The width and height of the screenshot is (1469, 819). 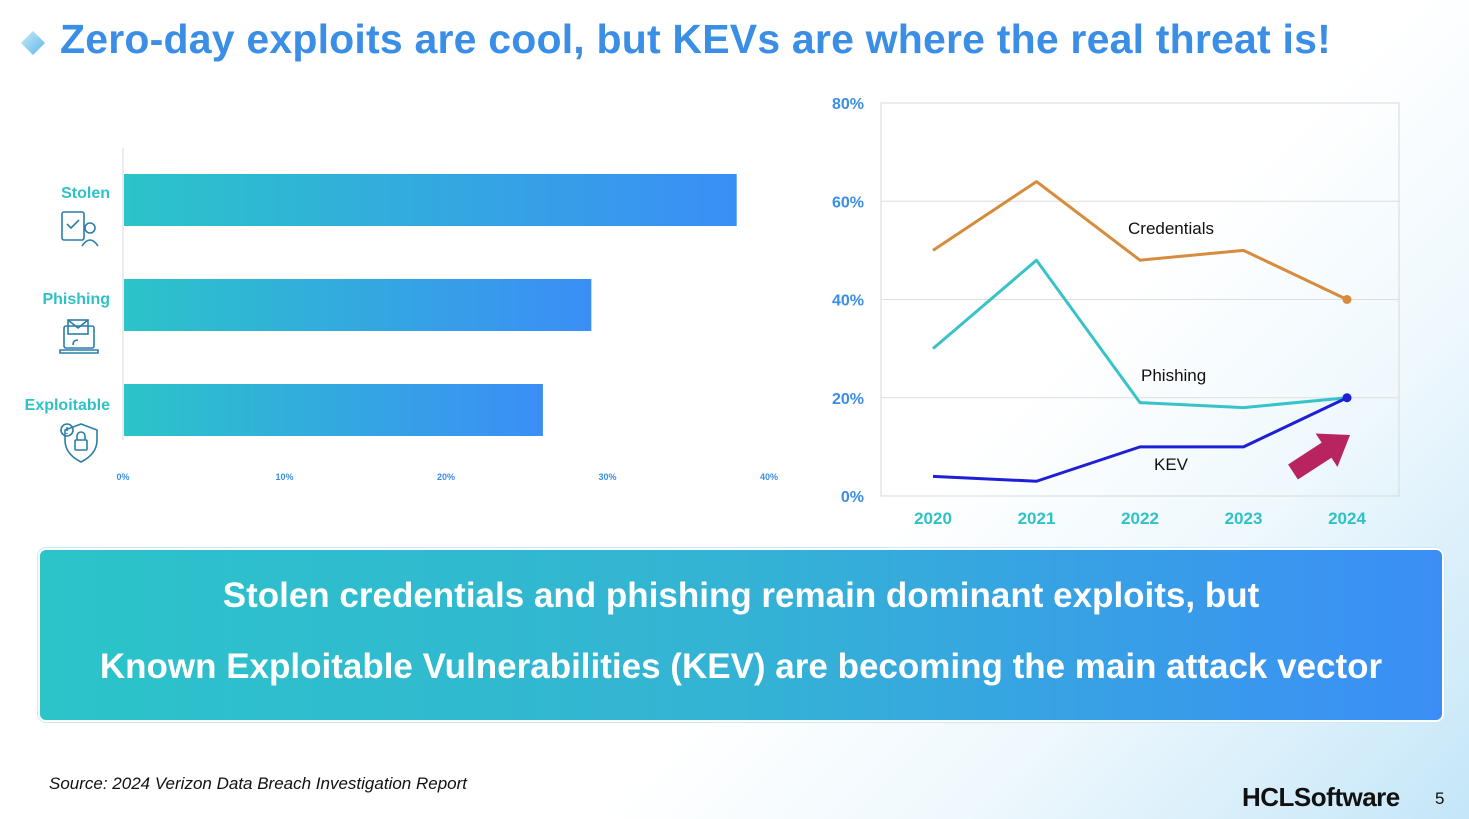 I want to click on exploit-shield-lock-icon, so click(x=79, y=443).